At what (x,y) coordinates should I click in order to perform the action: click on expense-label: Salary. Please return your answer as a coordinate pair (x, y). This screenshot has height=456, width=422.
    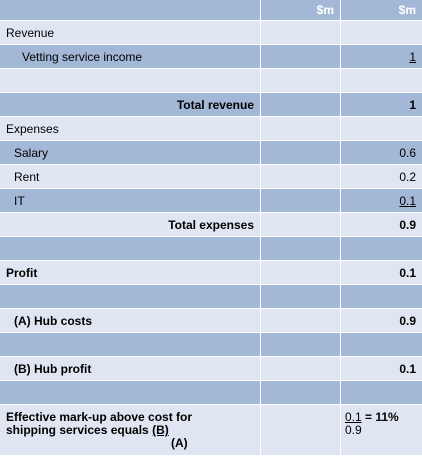
    Looking at the image, I should click on (130, 153).